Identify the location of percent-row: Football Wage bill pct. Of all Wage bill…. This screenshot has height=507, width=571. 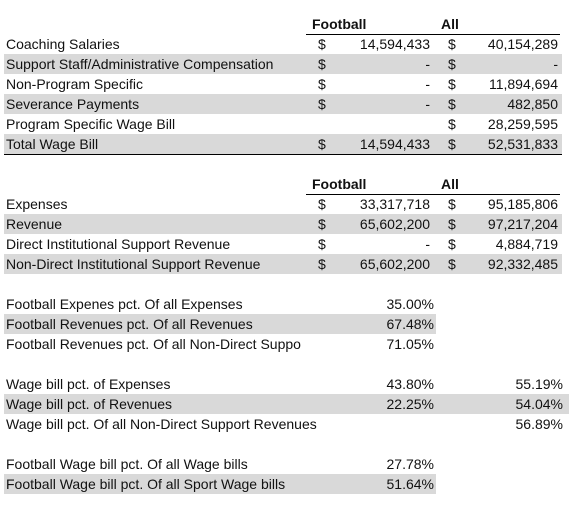
(285, 464).